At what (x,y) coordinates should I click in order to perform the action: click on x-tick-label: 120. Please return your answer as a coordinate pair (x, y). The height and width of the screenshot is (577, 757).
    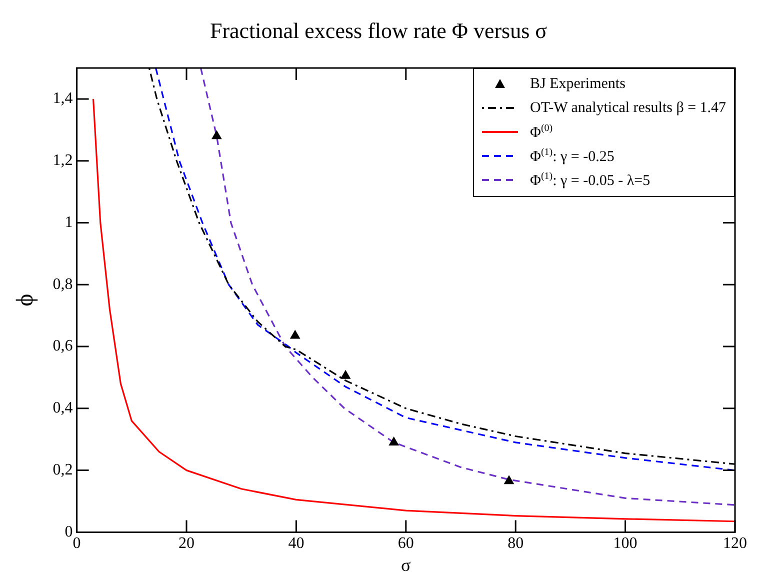
    Looking at the image, I should click on (735, 543).